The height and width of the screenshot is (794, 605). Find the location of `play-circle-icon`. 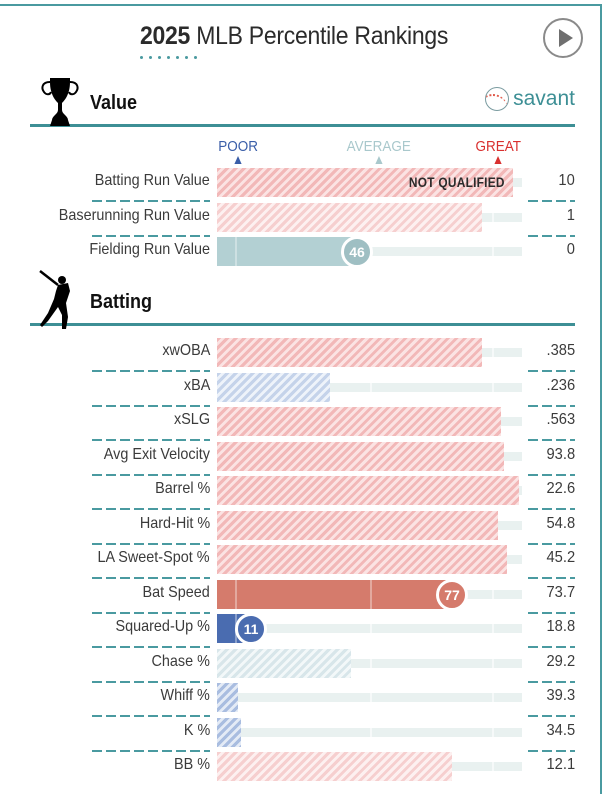

play-circle-icon is located at coordinates (563, 38).